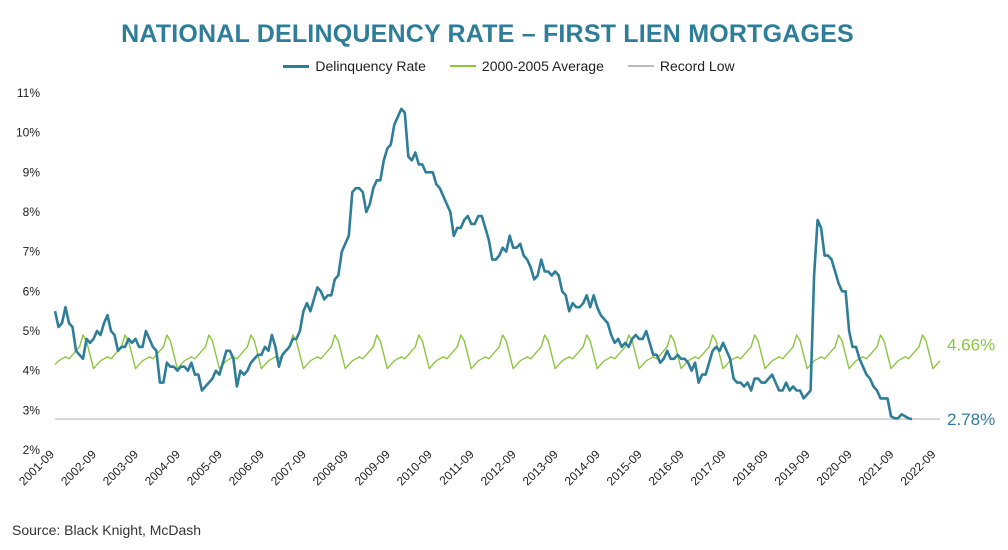 The image size is (1008, 550). I want to click on y-tick-label: 9%, so click(32, 172).